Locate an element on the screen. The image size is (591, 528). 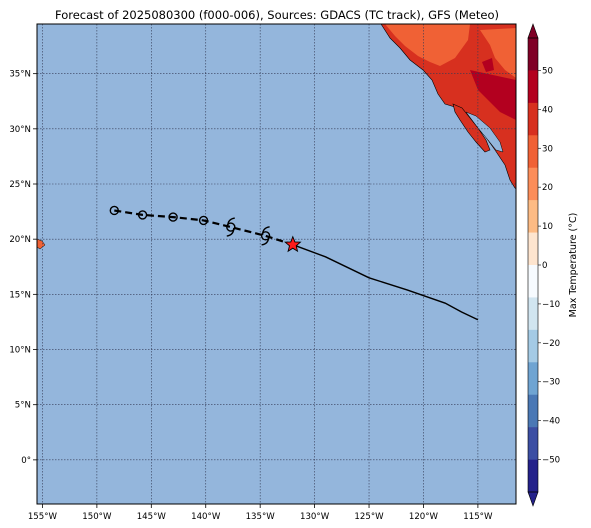
colorbar-tick-label: 0 is located at coordinates (544, 266).